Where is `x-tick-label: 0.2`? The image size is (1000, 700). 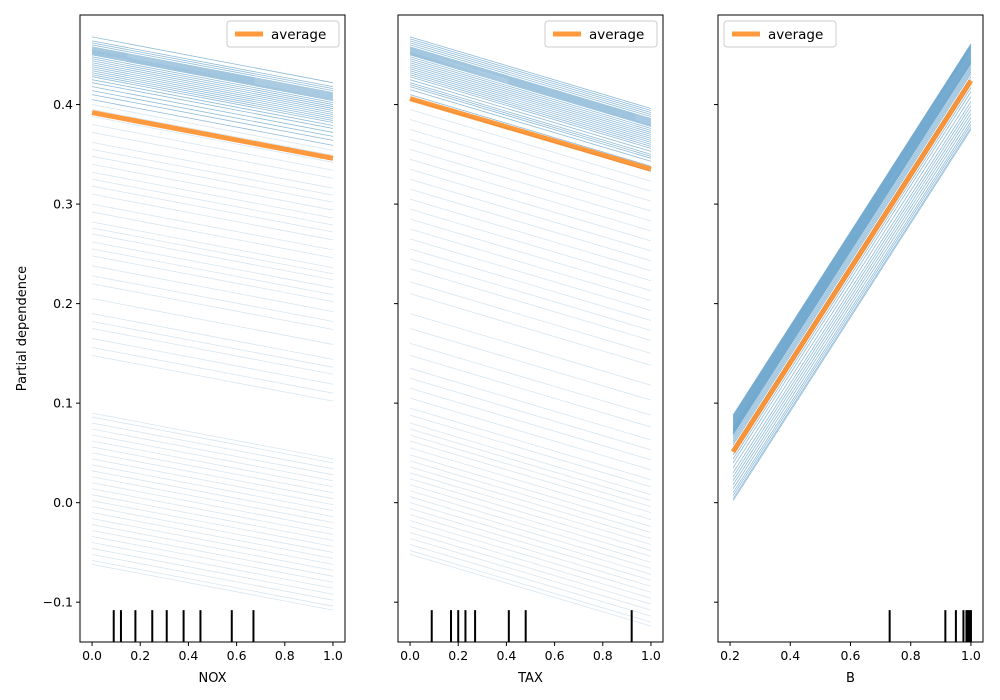 x-tick-label: 0.2 is located at coordinates (140, 655).